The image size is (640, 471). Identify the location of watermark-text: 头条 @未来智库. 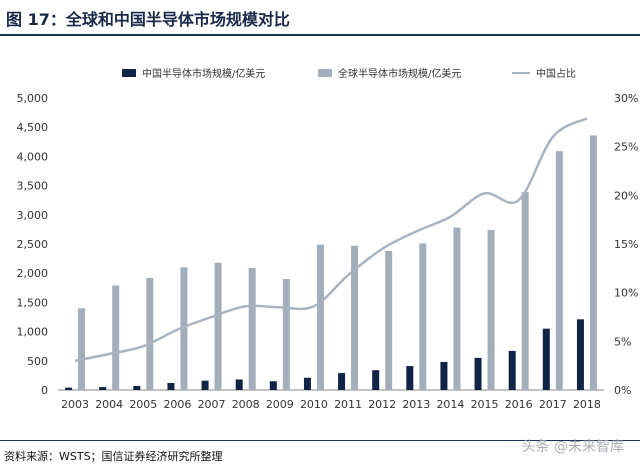
(572, 447).